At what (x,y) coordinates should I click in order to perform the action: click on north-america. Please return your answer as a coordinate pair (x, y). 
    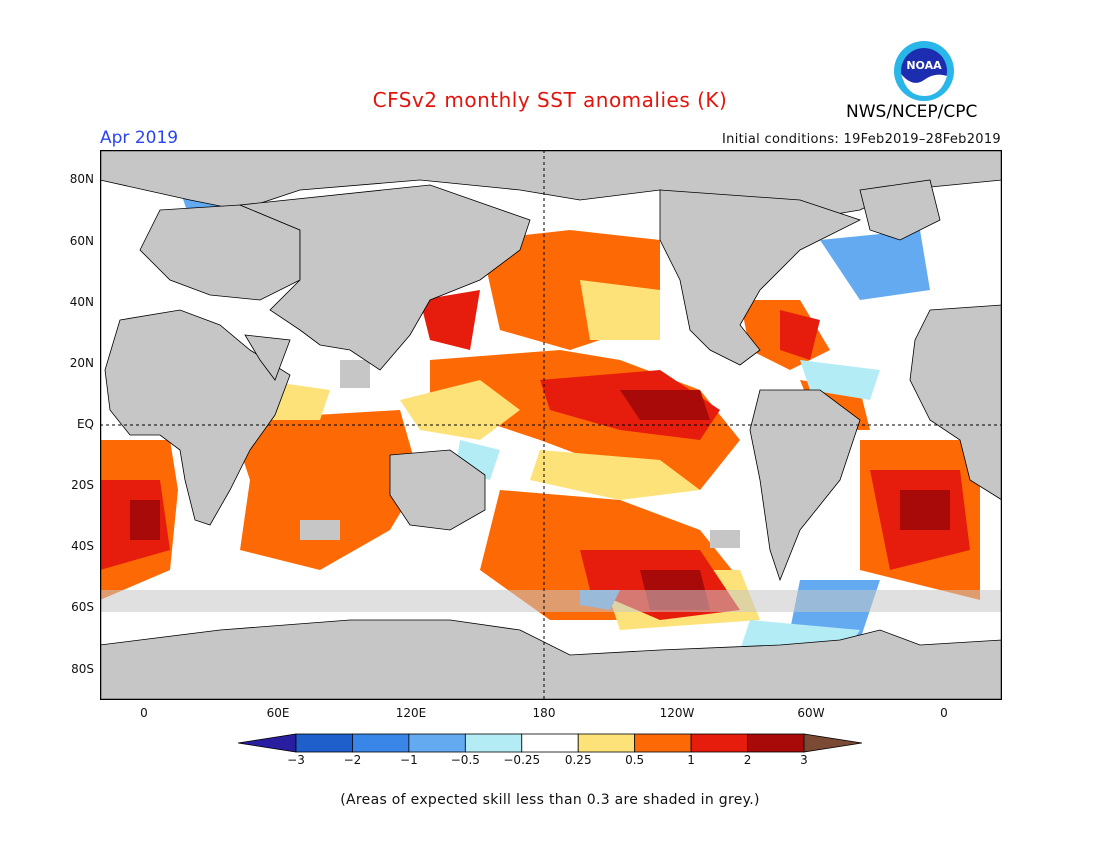
    Looking at the image, I should click on (760, 277).